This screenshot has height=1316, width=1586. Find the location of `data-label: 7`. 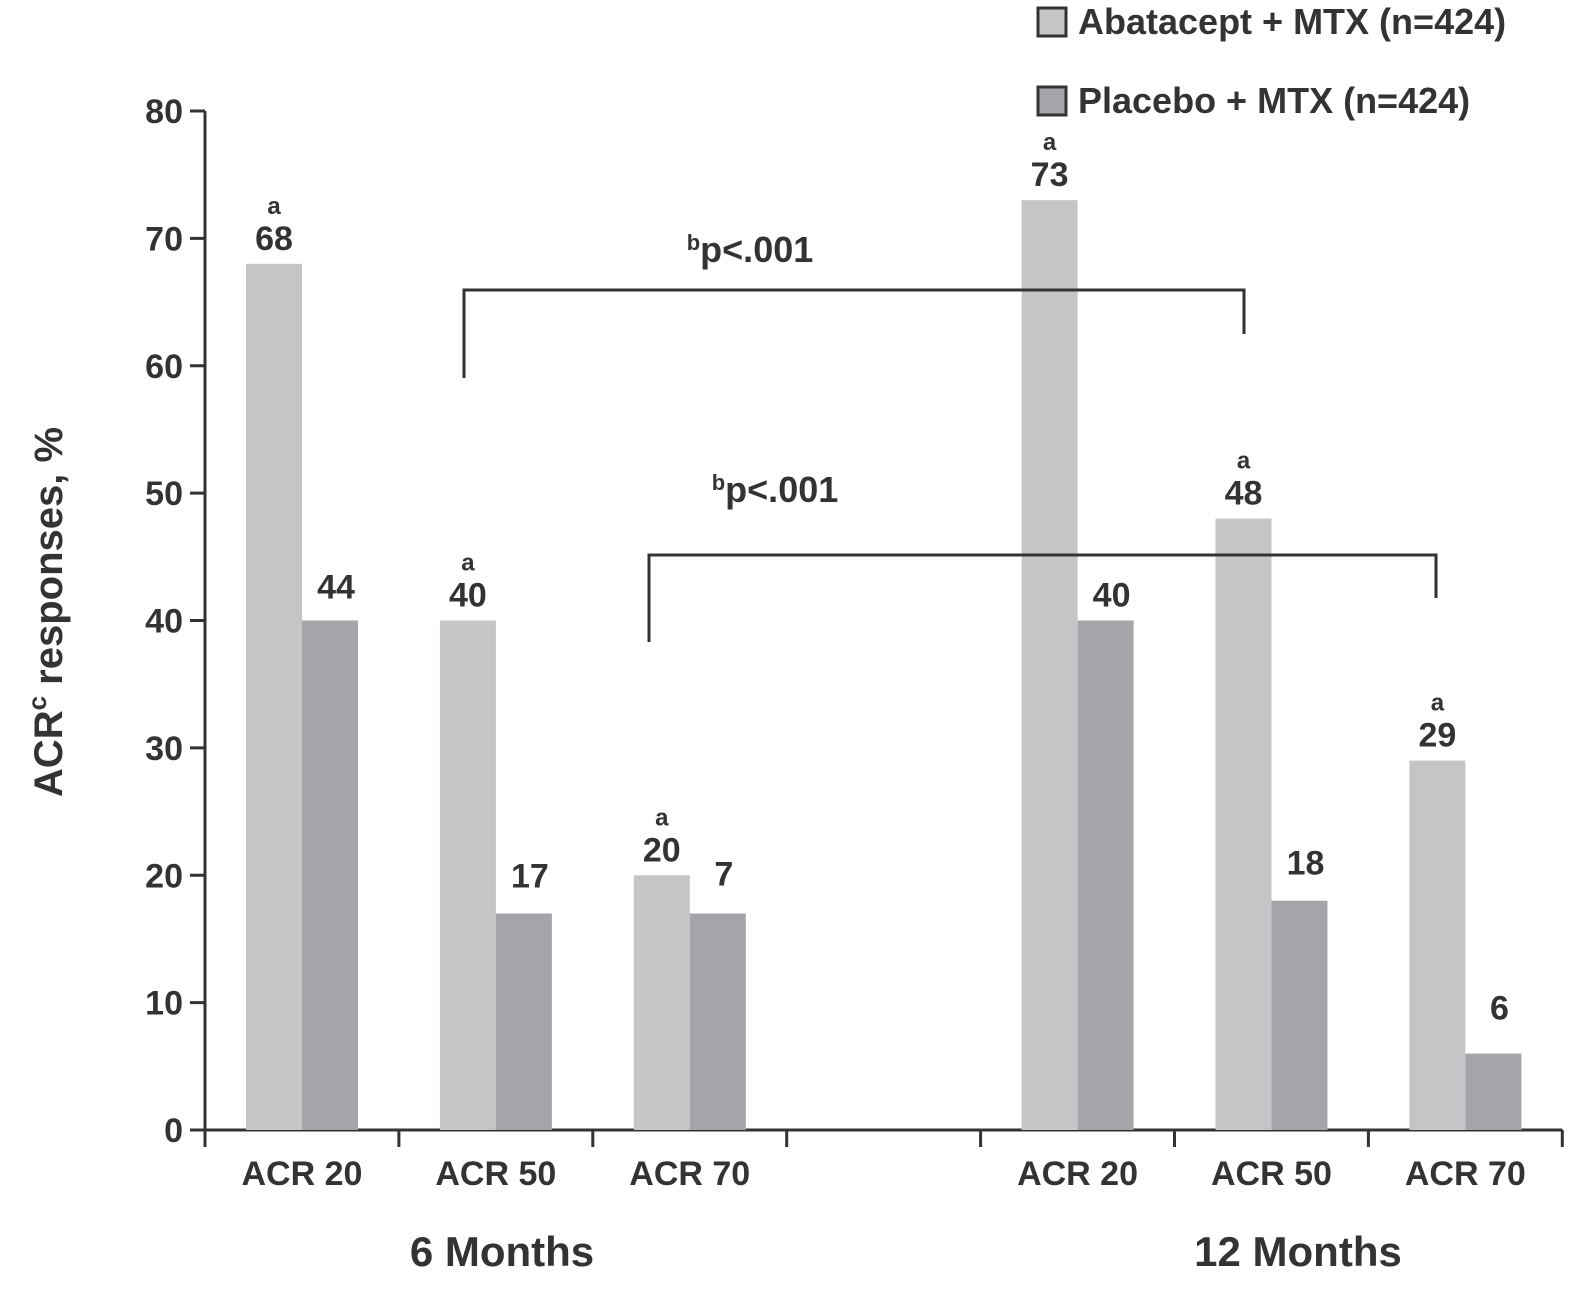

data-label: 7 is located at coordinates (723, 874).